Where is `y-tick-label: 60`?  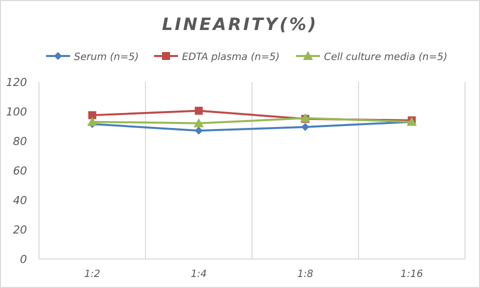
y-tick-label: 60 is located at coordinates (20, 171).